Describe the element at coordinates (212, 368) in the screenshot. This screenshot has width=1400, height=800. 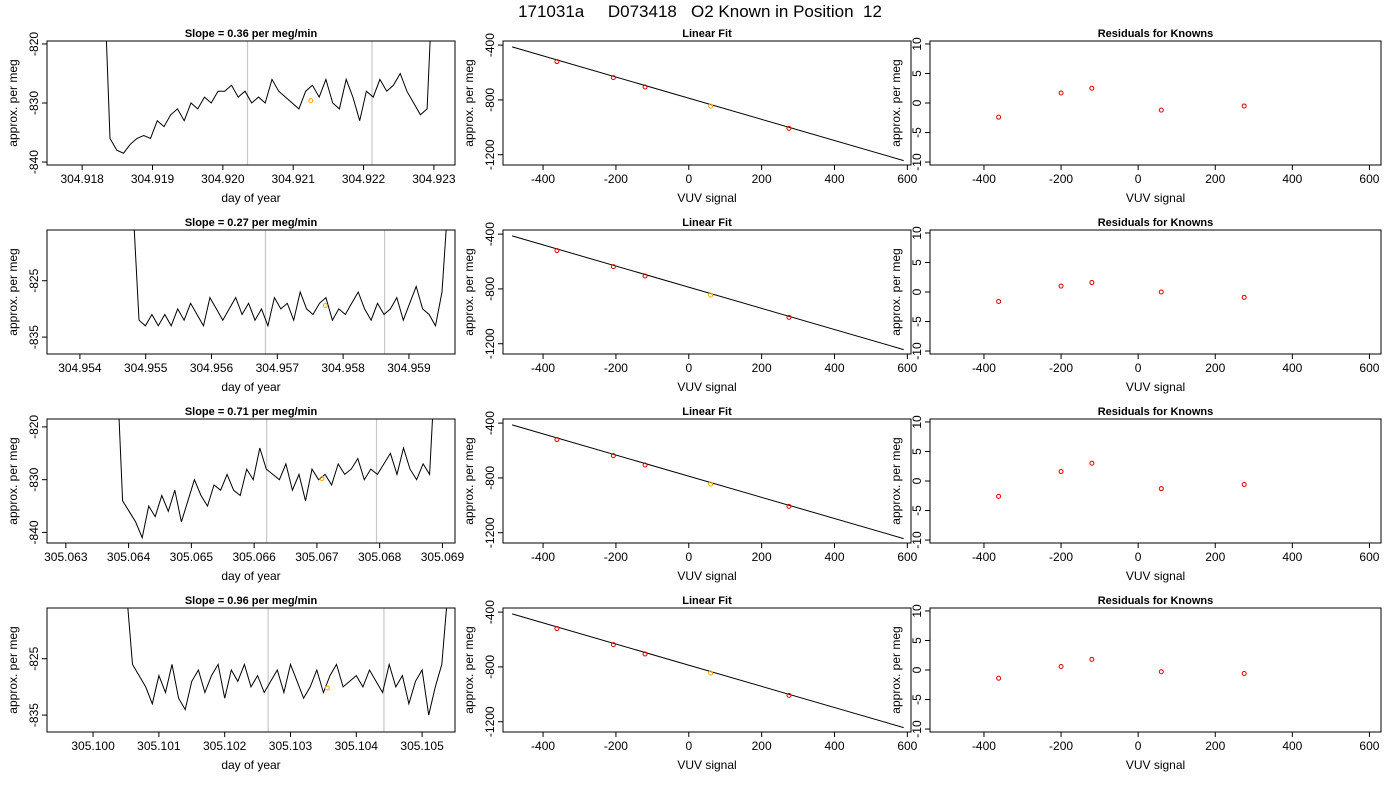
I see `x-tick-label: 304.956` at that location.